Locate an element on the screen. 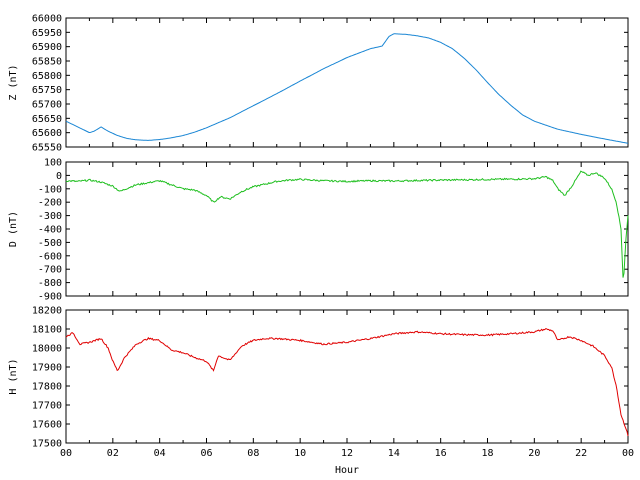 This screenshot has width=640, height=480. y-tick-label: -600 is located at coordinates (50, 256).